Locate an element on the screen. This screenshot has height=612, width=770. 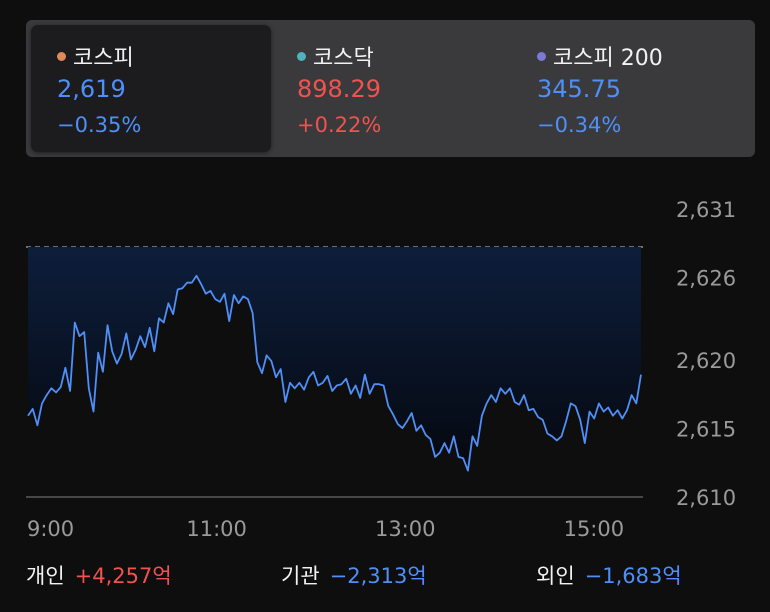
tab-kospi200-value: 345.75 is located at coordinates (579, 89).